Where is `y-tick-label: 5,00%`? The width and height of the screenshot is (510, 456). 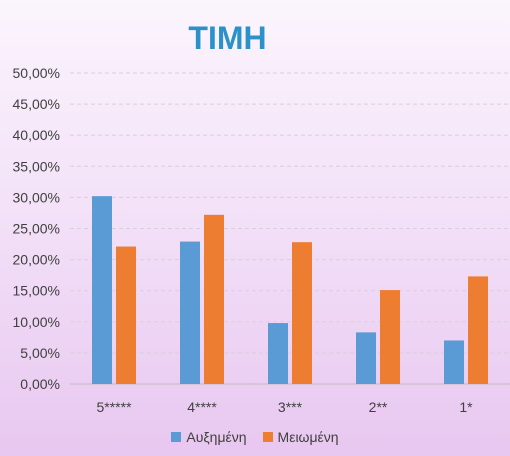 y-tick-label: 5,00% is located at coordinates (40, 353).